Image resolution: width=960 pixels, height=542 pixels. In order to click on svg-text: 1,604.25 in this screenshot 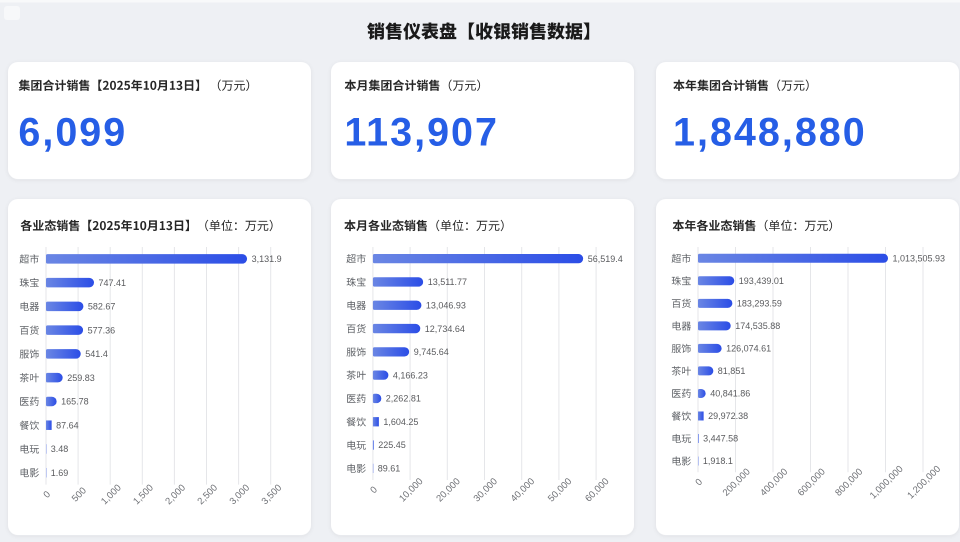, I will do `click(400, 422)`.